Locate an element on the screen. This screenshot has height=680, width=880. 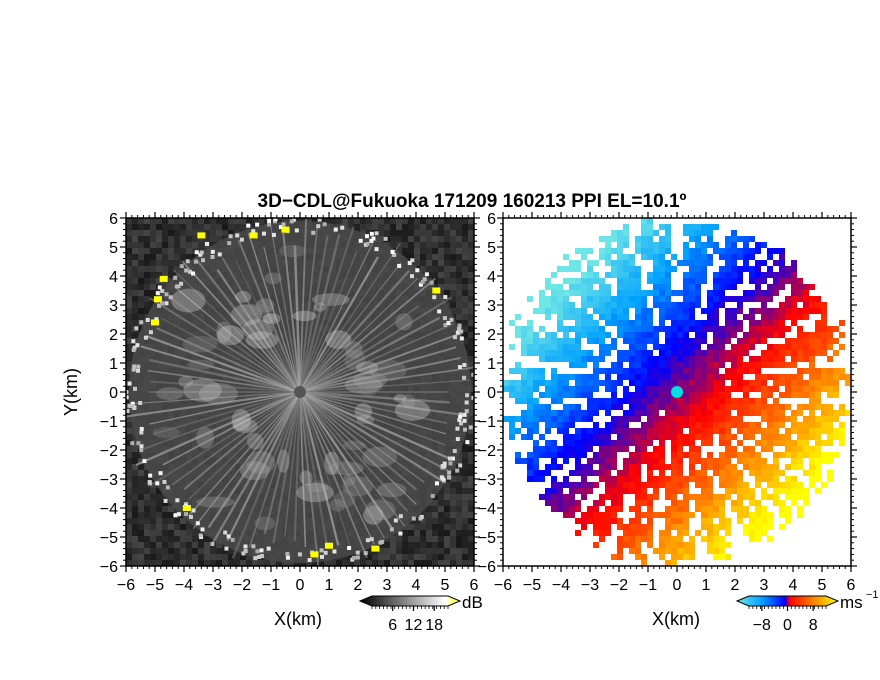
snr-colorbar-unit: dB is located at coordinates (472, 602).